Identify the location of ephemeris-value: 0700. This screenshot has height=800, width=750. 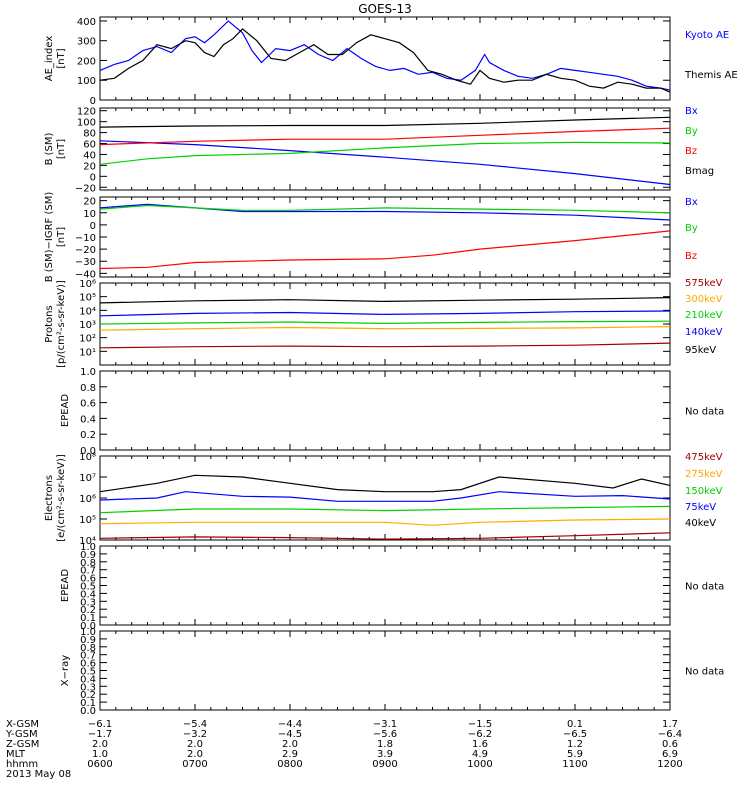
(194, 764).